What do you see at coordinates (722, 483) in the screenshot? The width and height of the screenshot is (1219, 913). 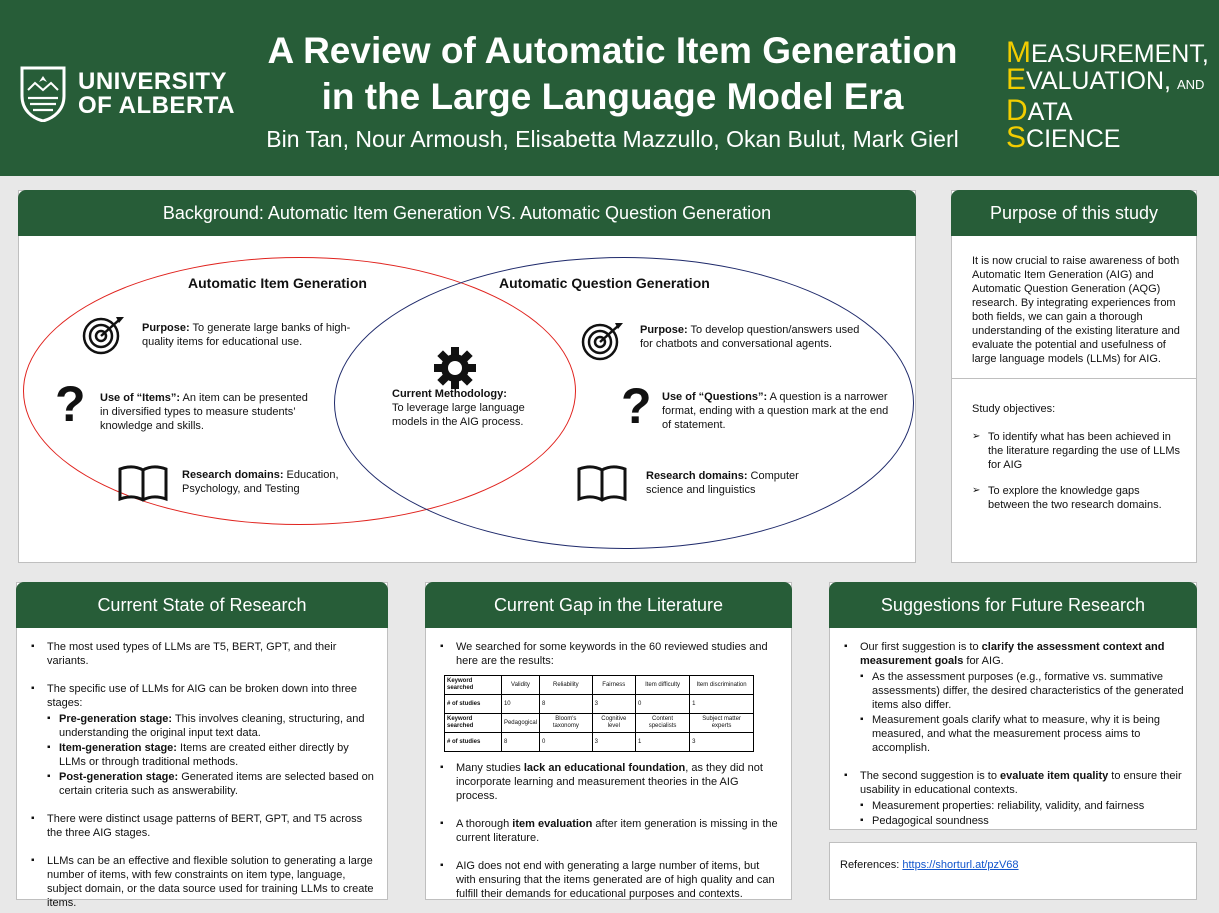 I see `aqg-domain-text: Computer science and linguistics` at bounding box center [722, 483].